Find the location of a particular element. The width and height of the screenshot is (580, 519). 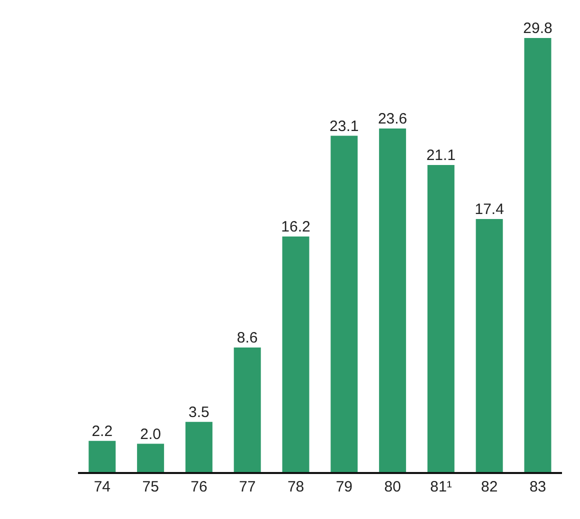

data-label: 23.6 is located at coordinates (393, 119).